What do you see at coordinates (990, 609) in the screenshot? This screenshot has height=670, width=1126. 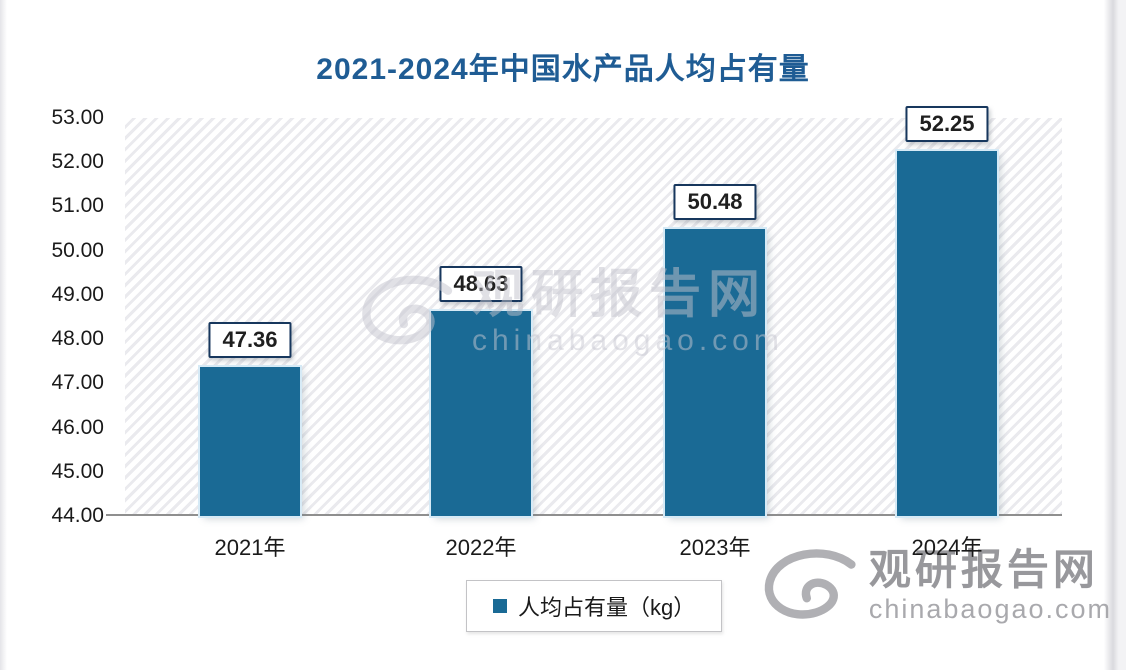 I see `watermark-domain: chinabaogao.com` at bounding box center [990, 609].